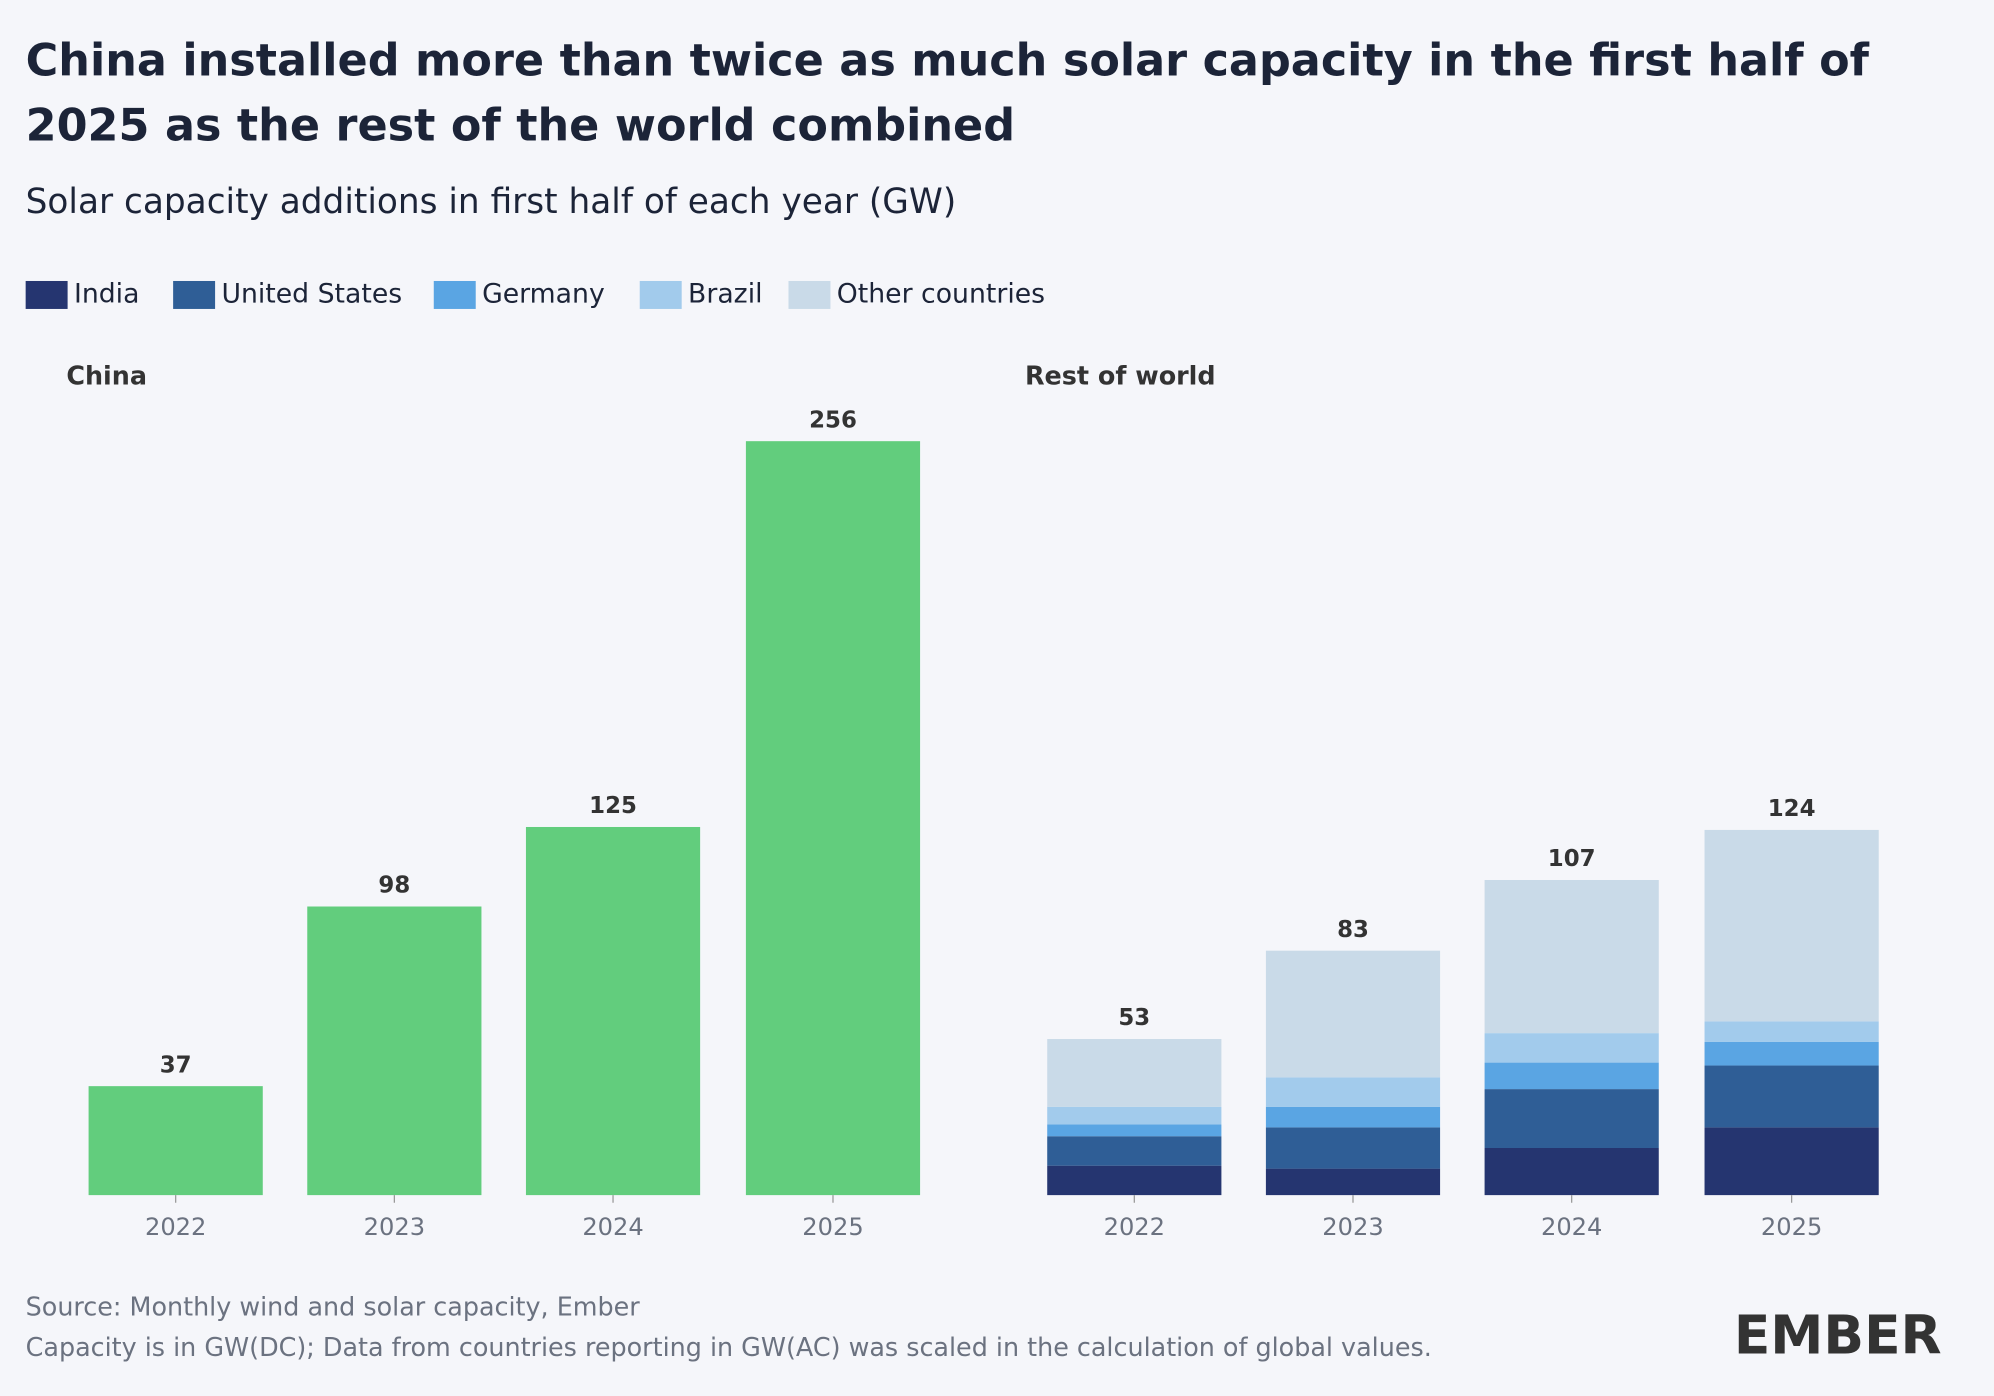 This screenshot has height=1396, width=1994. Describe the element at coordinates (1572, 859) in the screenshot. I see `value-label: 107` at that location.